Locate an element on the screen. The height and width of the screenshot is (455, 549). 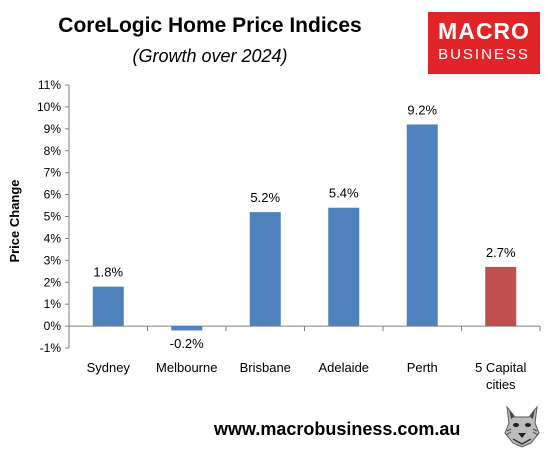
y-tick-label: 9% is located at coordinates (53, 129).